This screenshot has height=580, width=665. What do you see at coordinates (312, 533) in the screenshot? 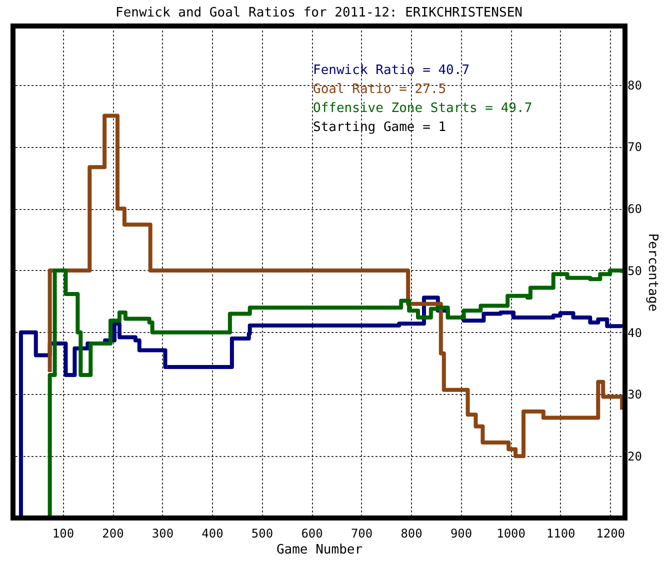
I see `x-tick-label: 600` at bounding box center [312, 533].